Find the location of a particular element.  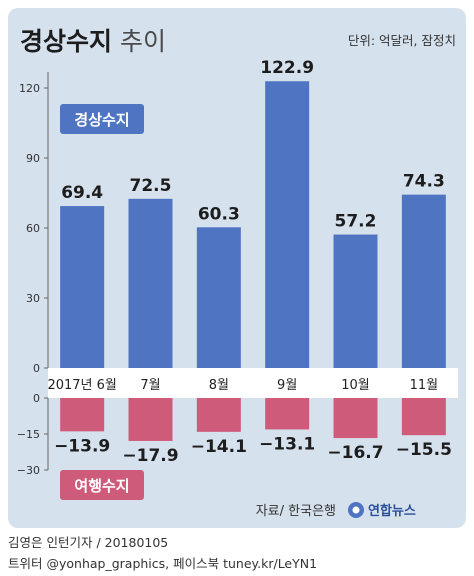

chart-title-bold: 경상수지 is located at coordinates (66, 41).